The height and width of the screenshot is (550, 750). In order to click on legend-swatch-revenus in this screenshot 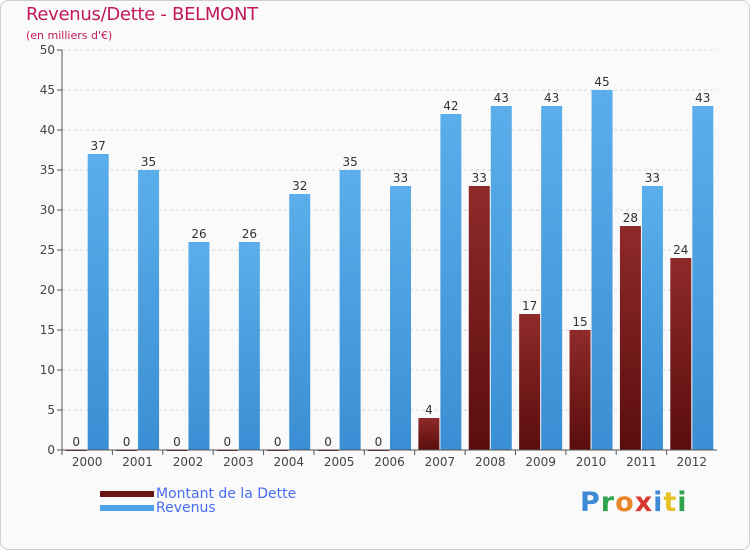, I will do `click(127, 508)`.